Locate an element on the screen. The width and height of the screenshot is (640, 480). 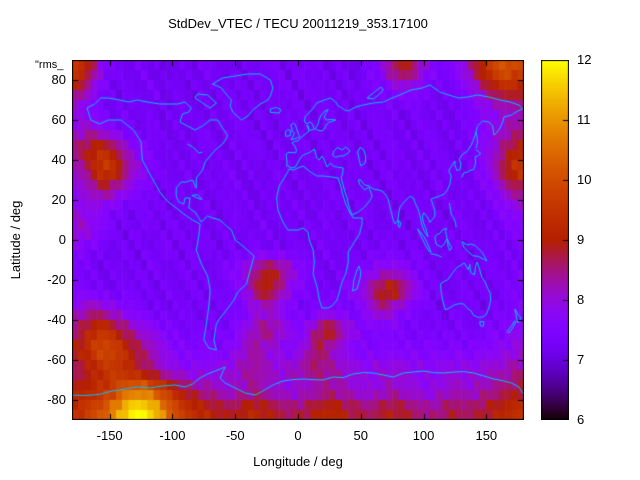
x-tick-label: 150 is located at coordinates (486, 435).